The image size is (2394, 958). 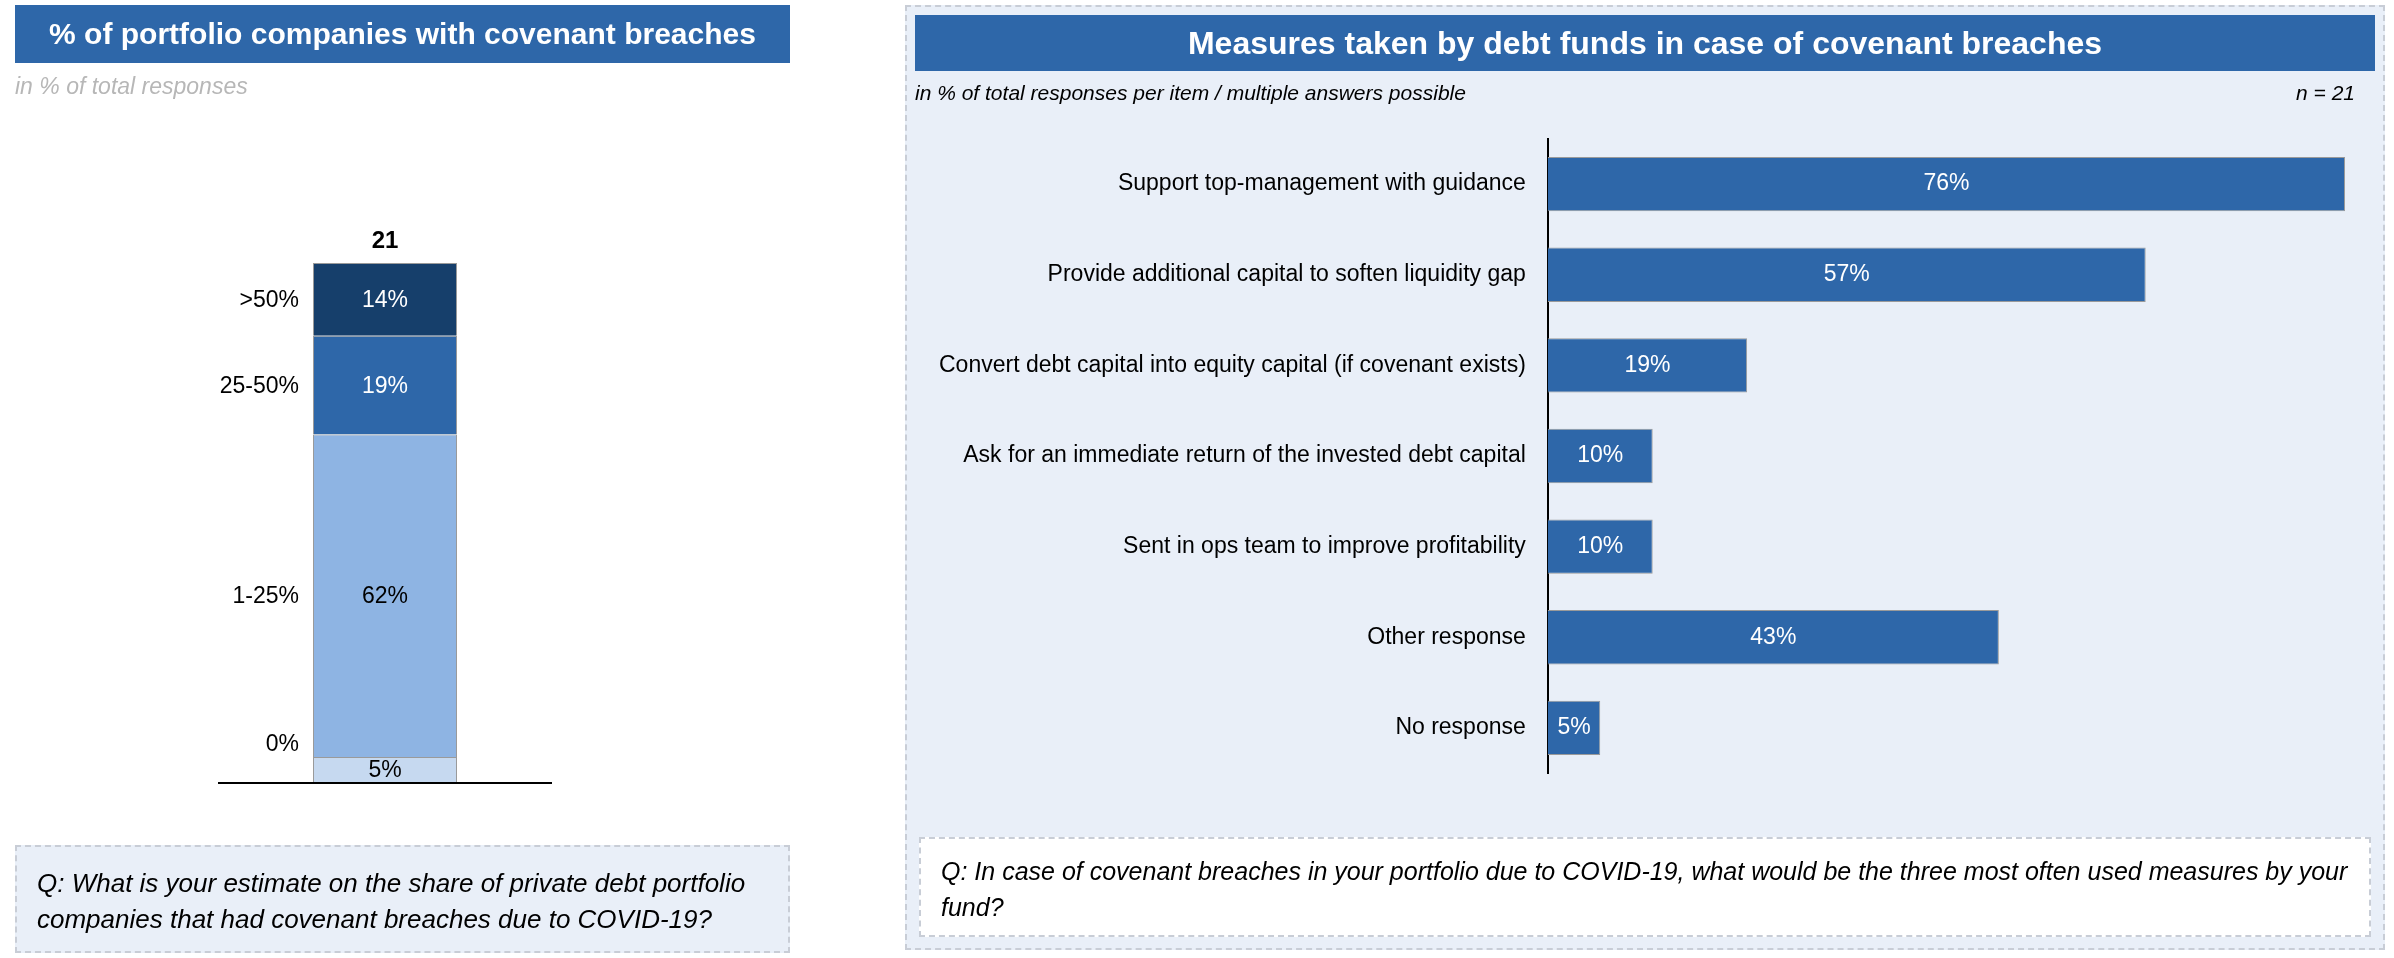 I want to click on y-tick-label: Support top-management with guidance, so click(x=1321, y=182).